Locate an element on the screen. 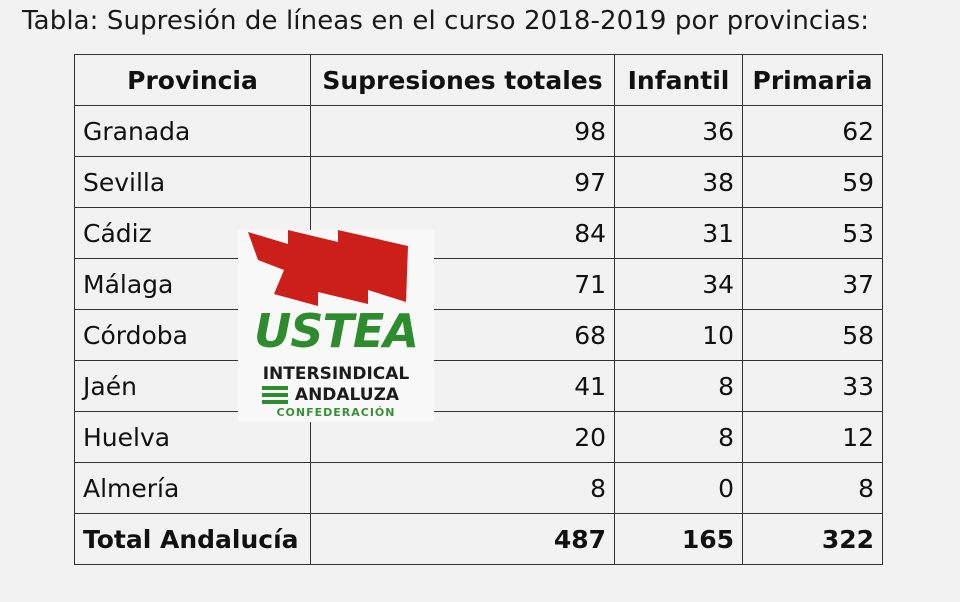 This screenshot has height=602, width=960. logo-line2: ANDALUZA is located at coordinates (347, 395).